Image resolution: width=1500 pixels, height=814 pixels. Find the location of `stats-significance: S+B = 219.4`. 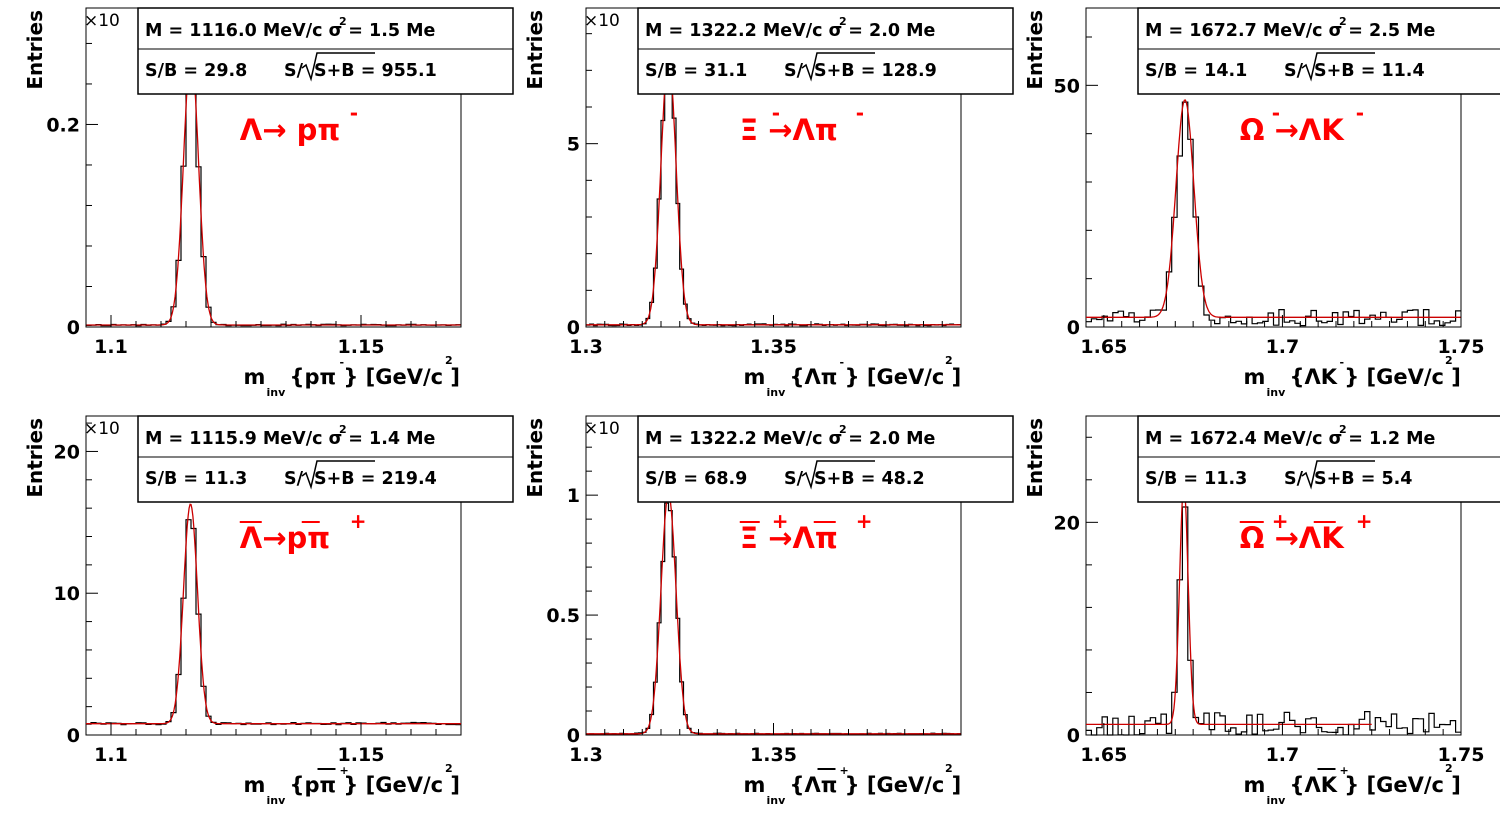

stats-significance: S+B = 219.4 is located at coordinates (375, 479).